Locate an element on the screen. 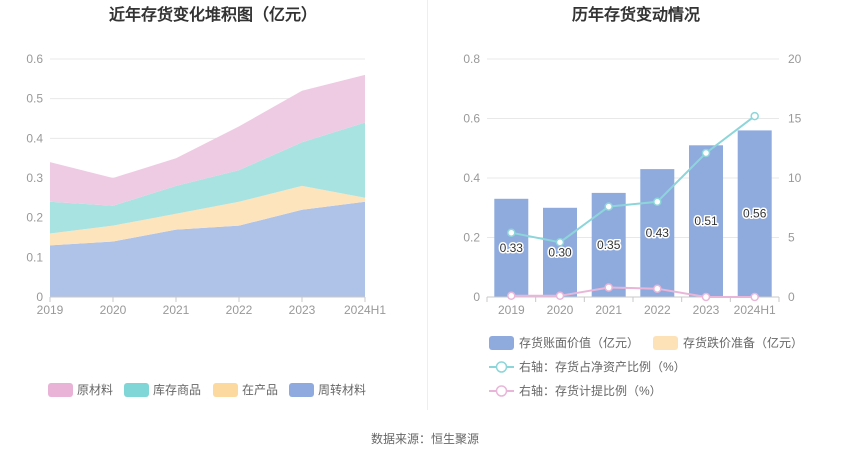  y2-tick-label: 10 is located at coordinates (795, 178).